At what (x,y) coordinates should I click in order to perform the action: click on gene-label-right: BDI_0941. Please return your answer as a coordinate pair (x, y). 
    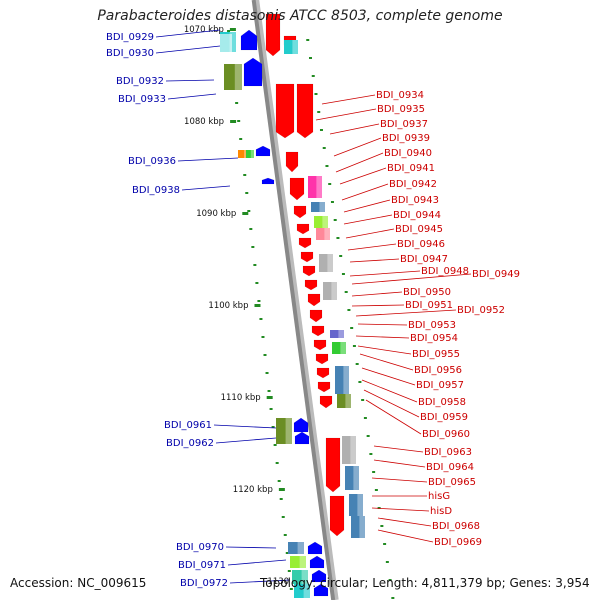
    Looking at the image, I should click on (411, 168).